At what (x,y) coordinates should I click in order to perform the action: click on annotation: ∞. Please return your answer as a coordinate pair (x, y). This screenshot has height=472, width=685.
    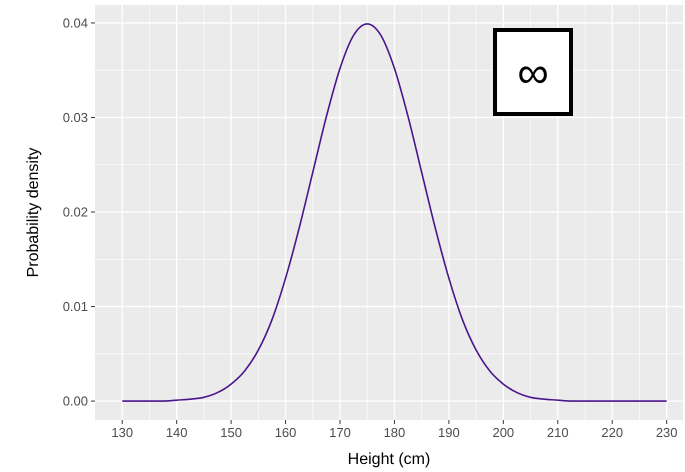
    Looking at the image, I should click on (533, 73).